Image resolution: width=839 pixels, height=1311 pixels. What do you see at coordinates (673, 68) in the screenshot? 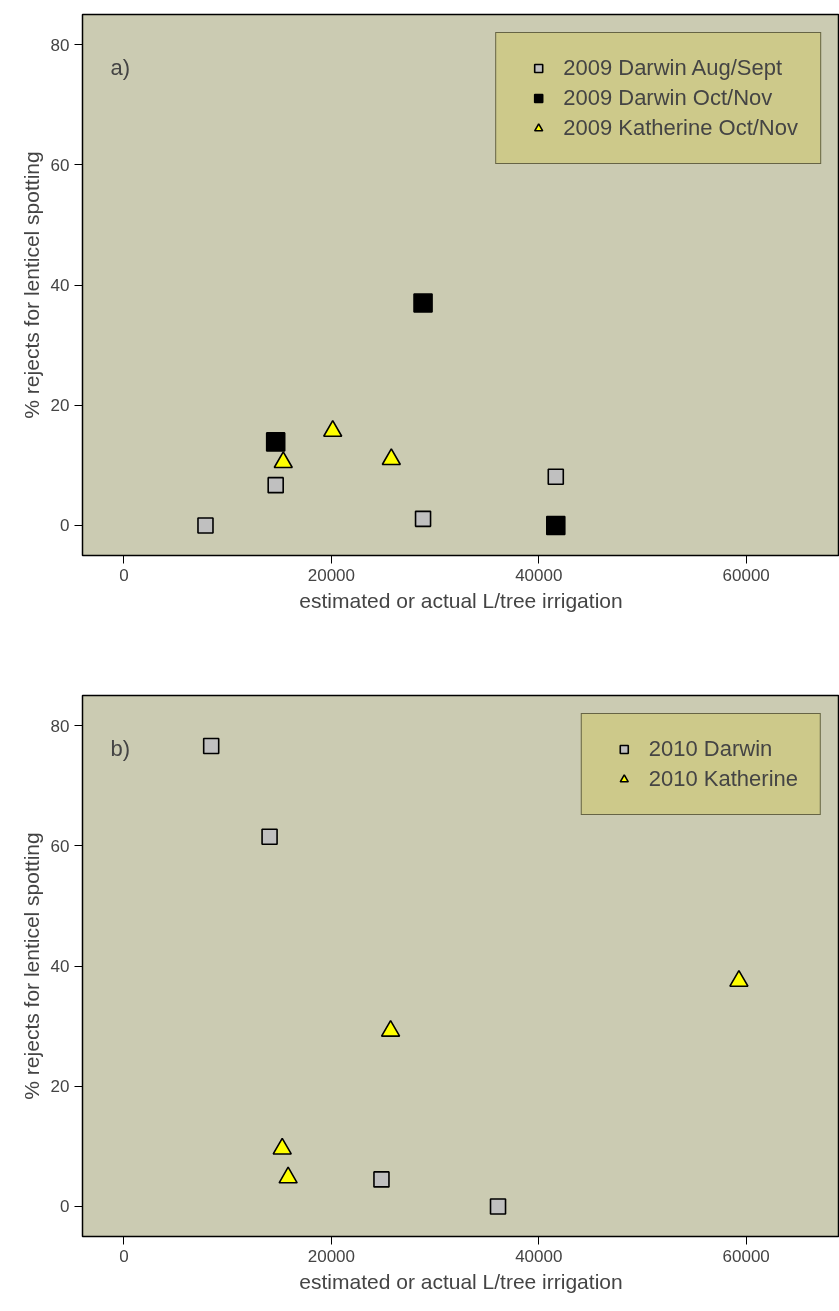
I see `legend-label: 2009 Darwin Aug/Sept` at bounding box center [673, 68].